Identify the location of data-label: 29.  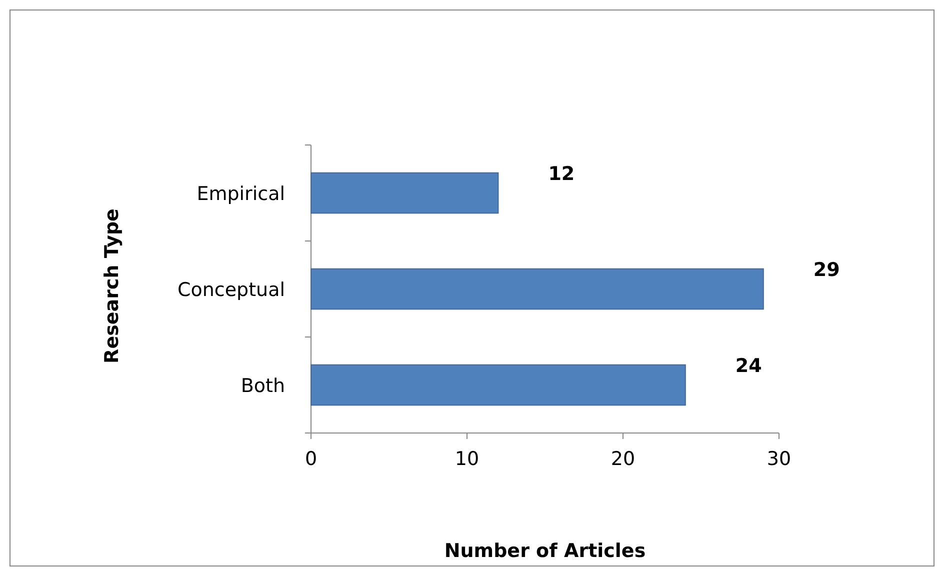
(826, 269).